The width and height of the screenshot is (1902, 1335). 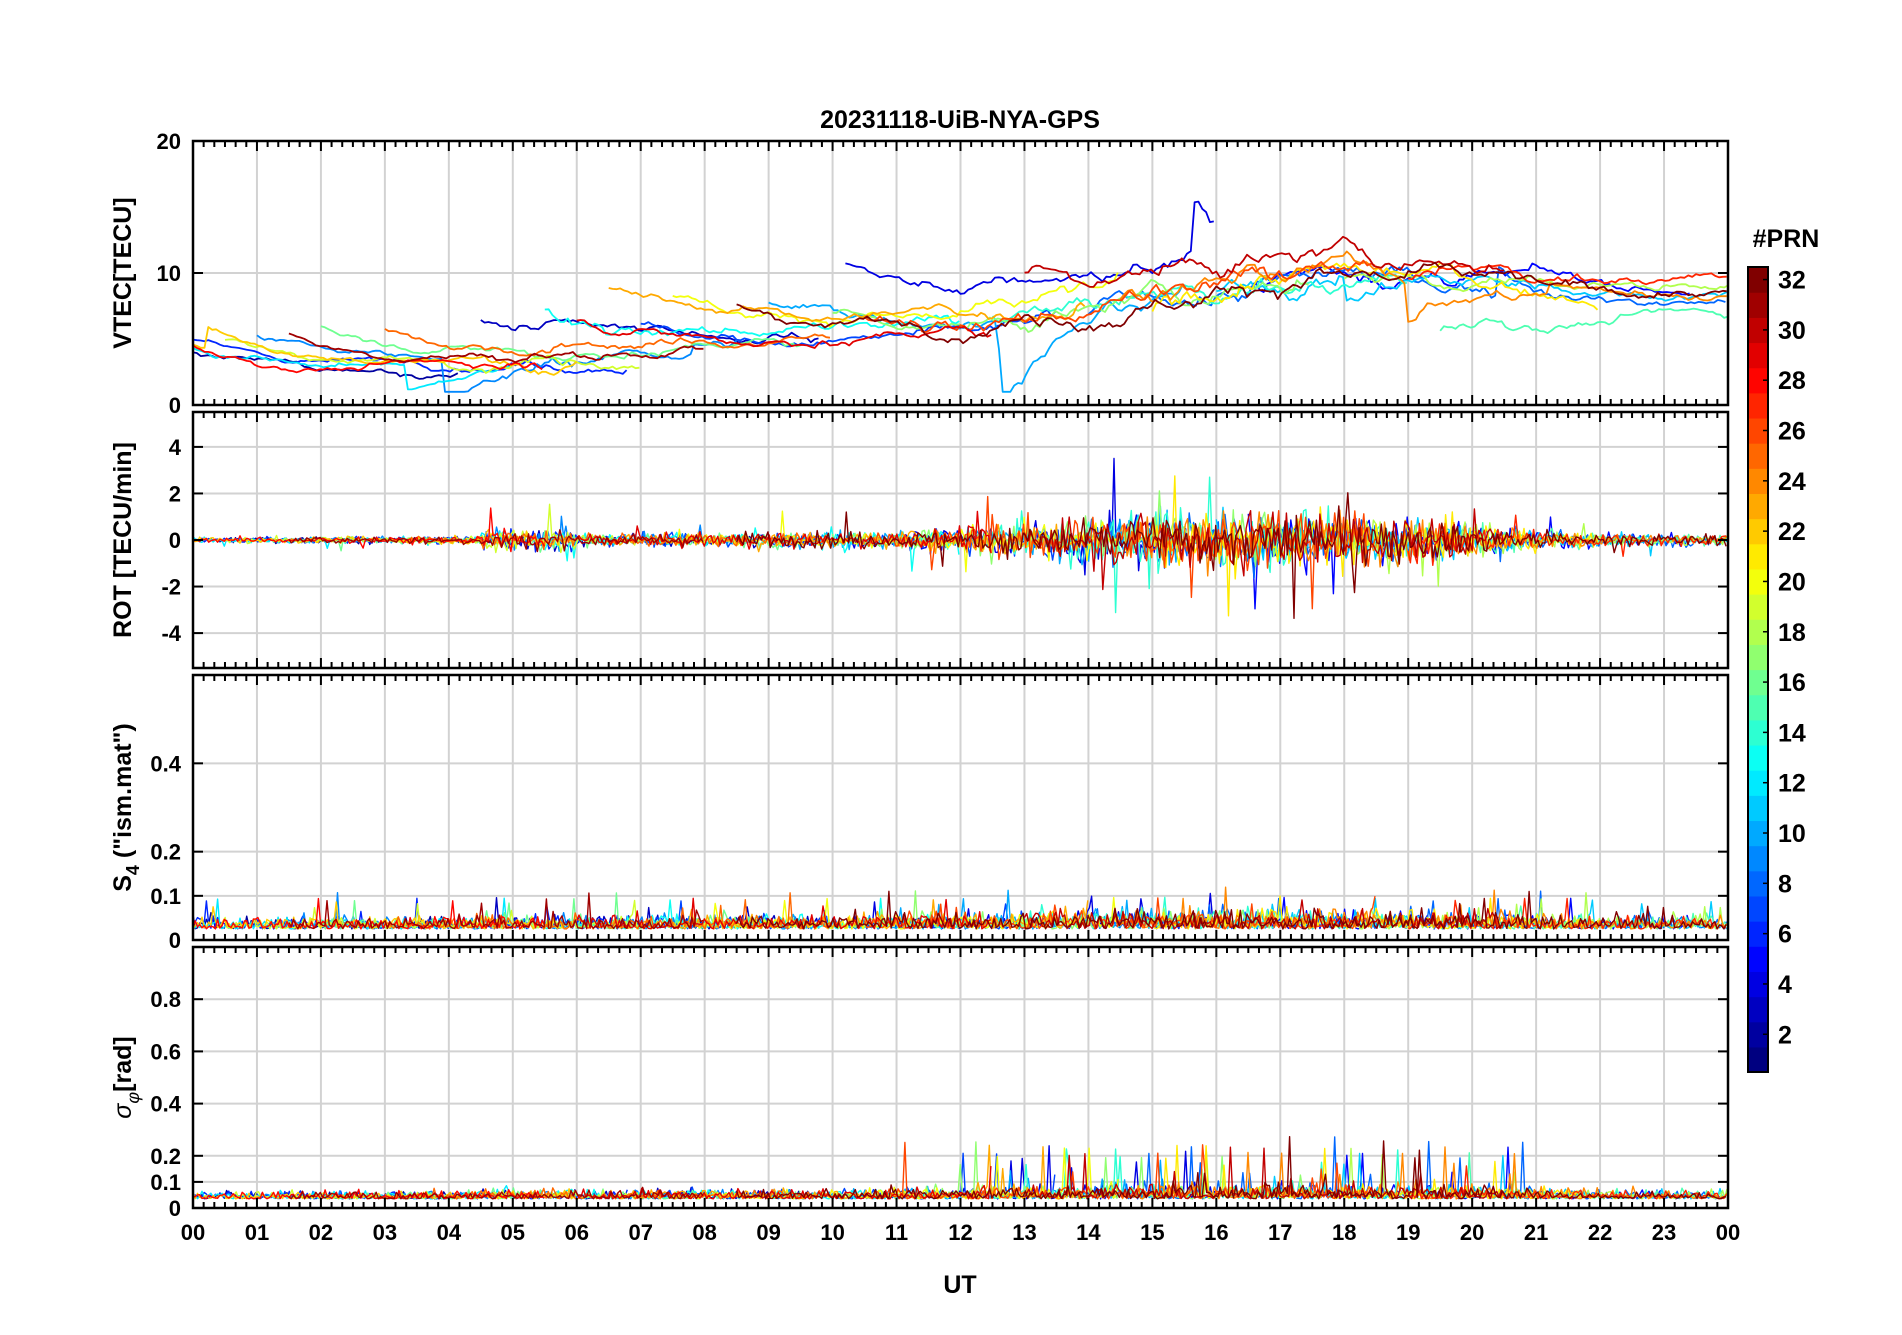 I want to click on y-tick-label: 10, so click(x=169, y=273).